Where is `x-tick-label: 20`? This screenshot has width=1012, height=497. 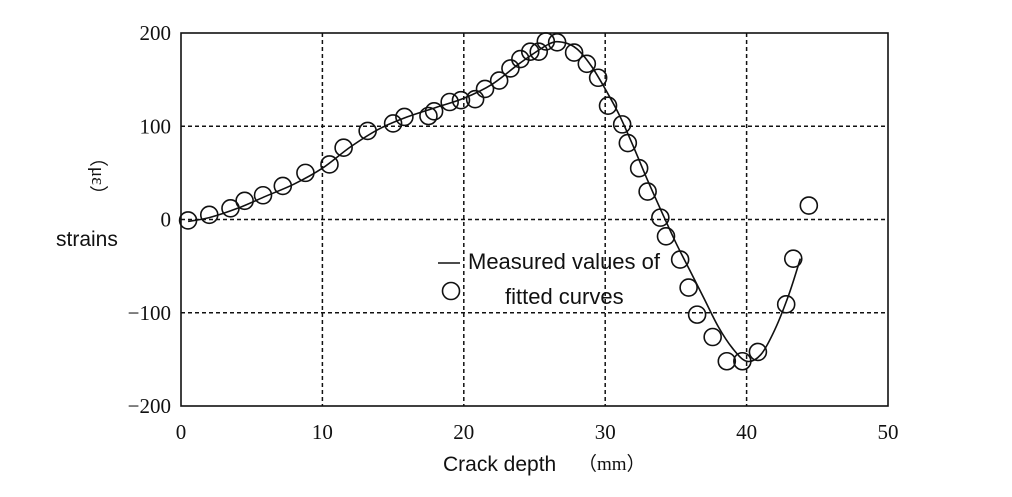 x-tick-label: 20 is located at coordinates (463, 432).